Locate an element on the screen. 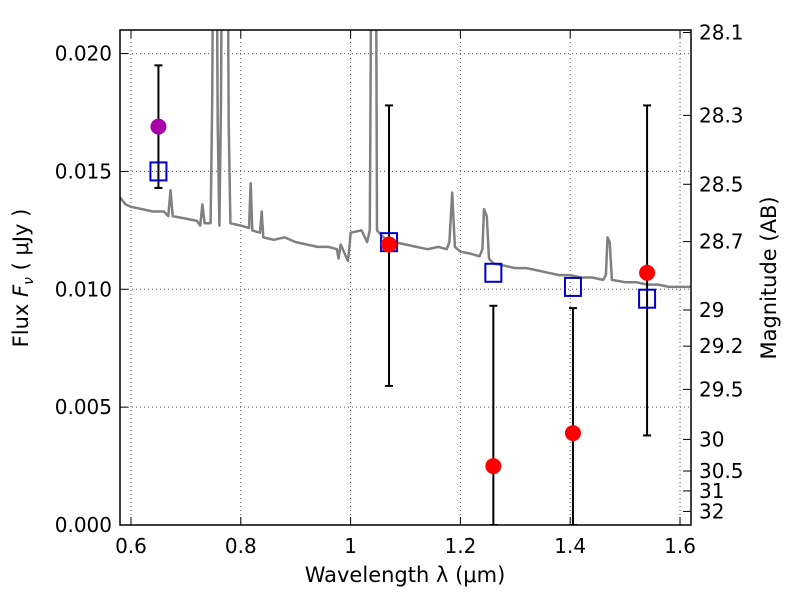 This screenshot has width=800, height=600. x-tick-label: 1 is located at coordinates (350, 546).